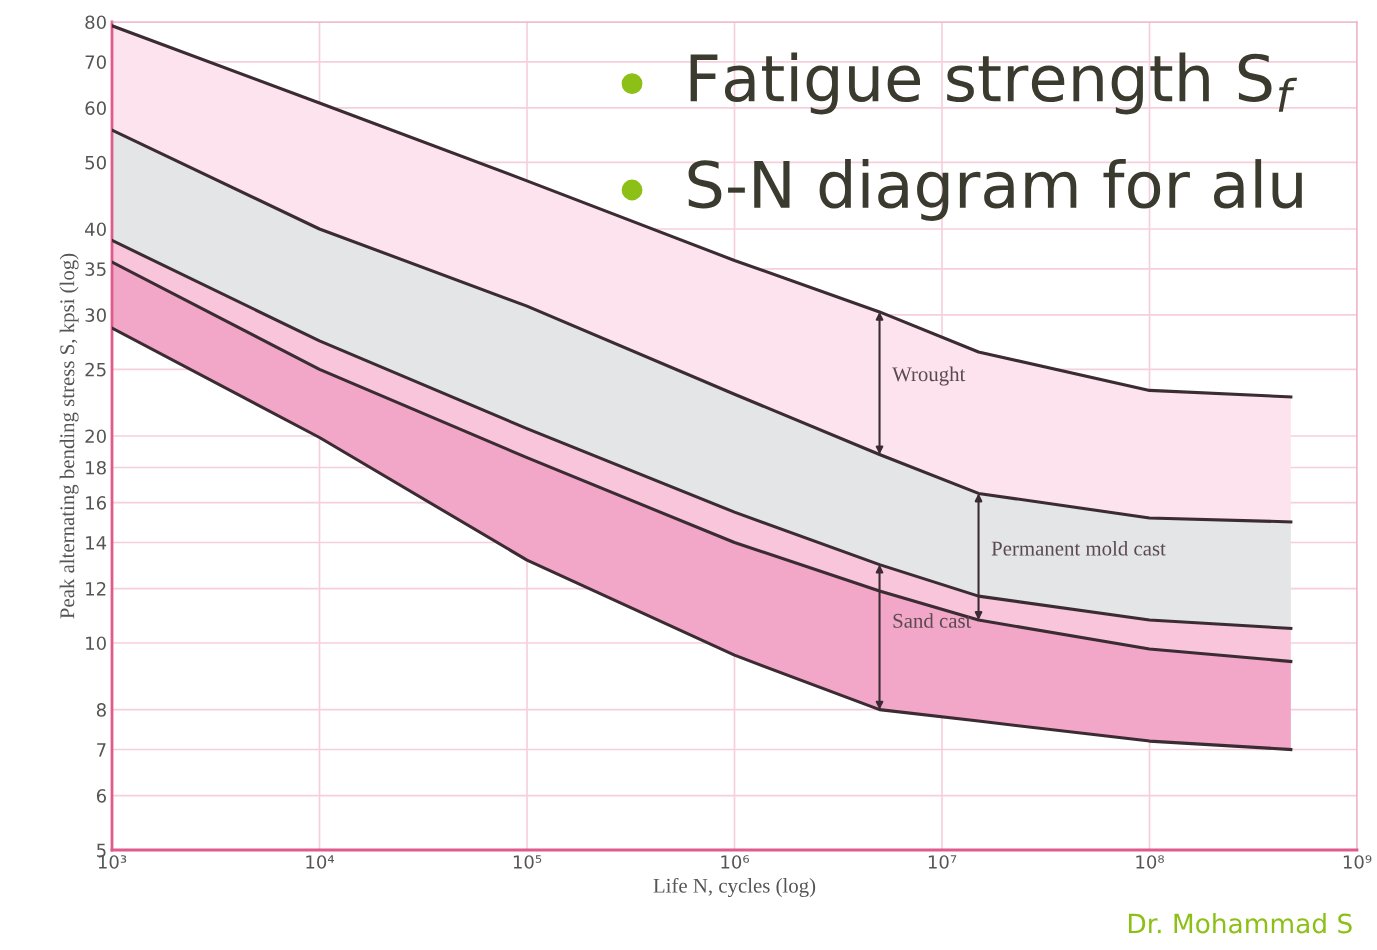 This screenshot has width=1377, height=950. Describe the element at coordinates (112, 862) in the screenshot. I see `x-tick-label: 10³` at that location.